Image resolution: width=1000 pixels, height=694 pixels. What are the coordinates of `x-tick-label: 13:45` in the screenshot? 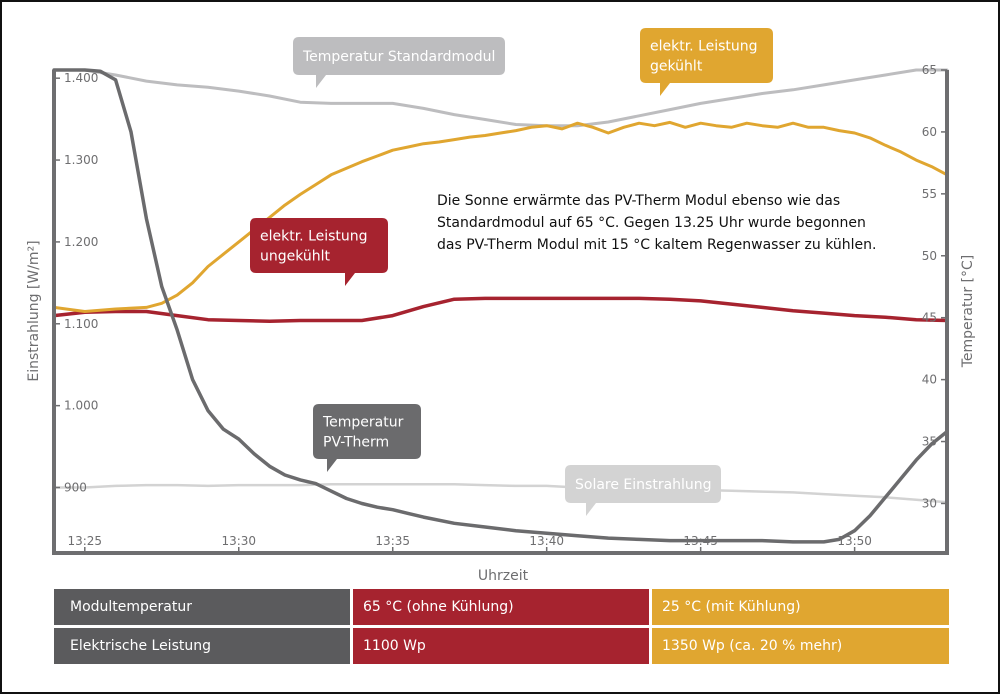 It's located at (700, 541).